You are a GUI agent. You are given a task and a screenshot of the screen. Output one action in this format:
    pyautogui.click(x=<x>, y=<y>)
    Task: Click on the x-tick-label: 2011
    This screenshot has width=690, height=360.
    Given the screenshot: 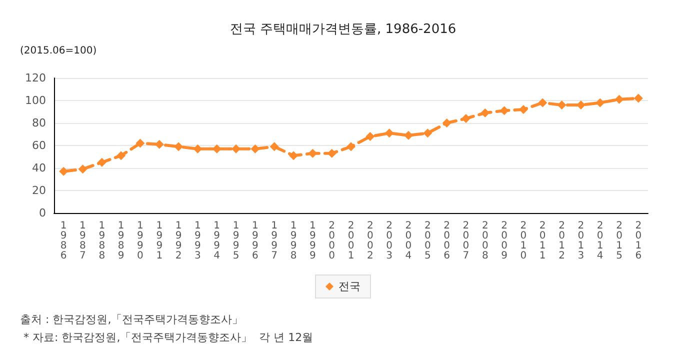 What is the action you would take?
    pyautogui.click(x=542, y=241)
    